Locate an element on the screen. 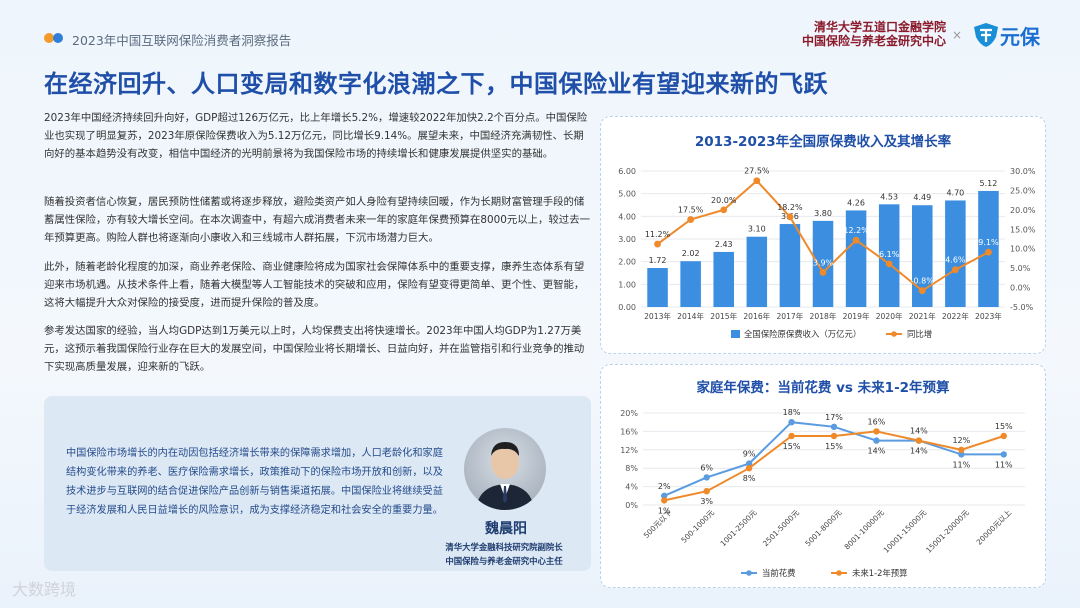  bar-data-label: 4.26 is located at coordinates (856, 202).